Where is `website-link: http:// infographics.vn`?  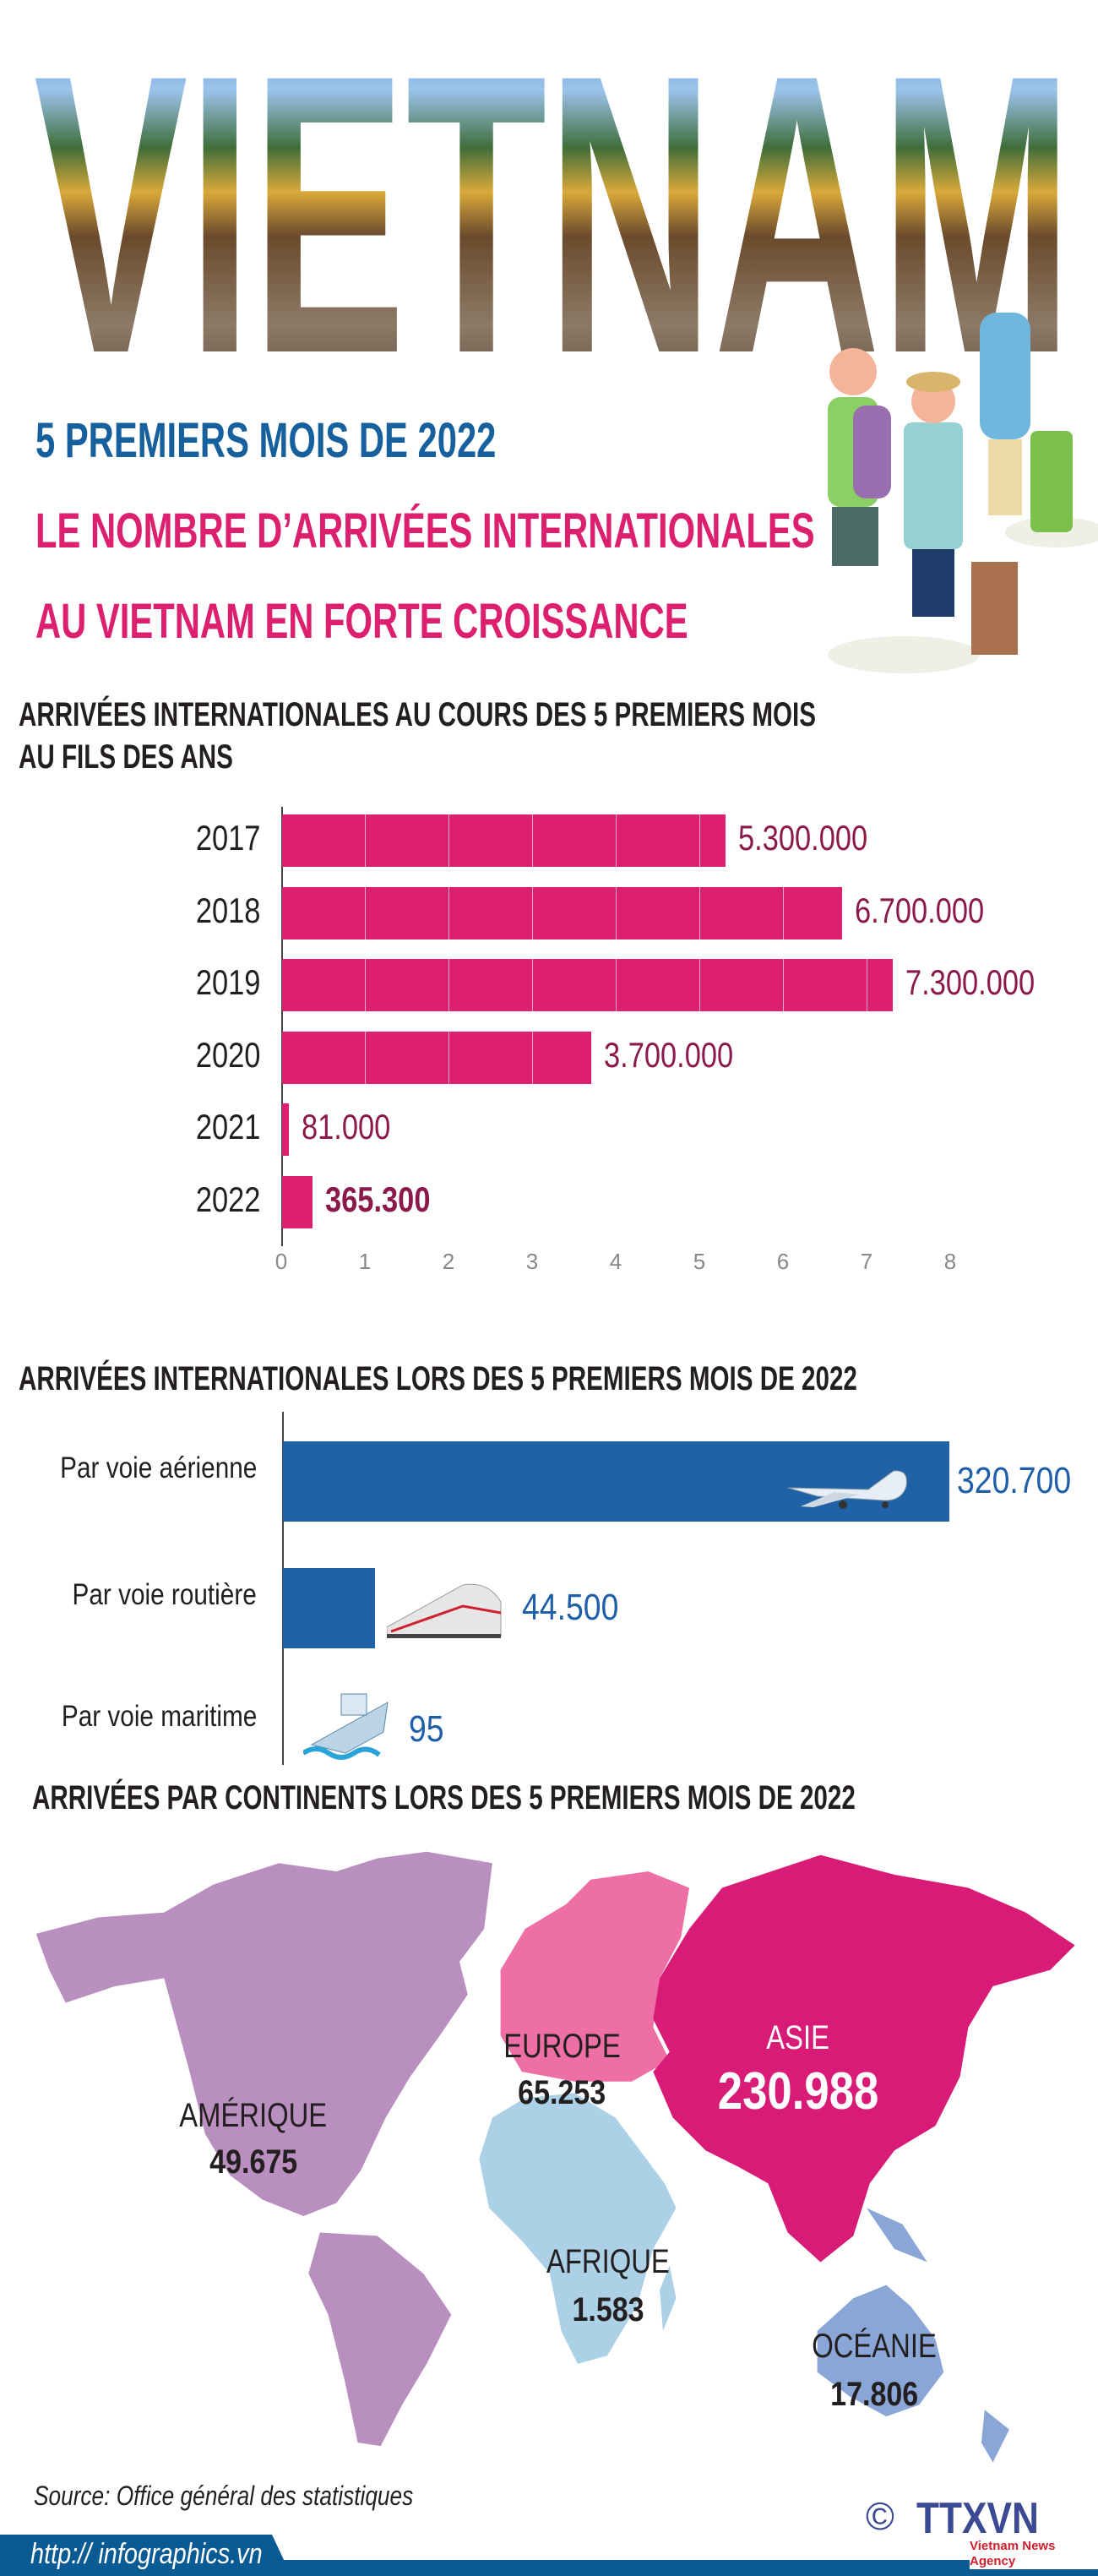
website-link: http:// infographics.vn is located at coordinates (147, 2554).